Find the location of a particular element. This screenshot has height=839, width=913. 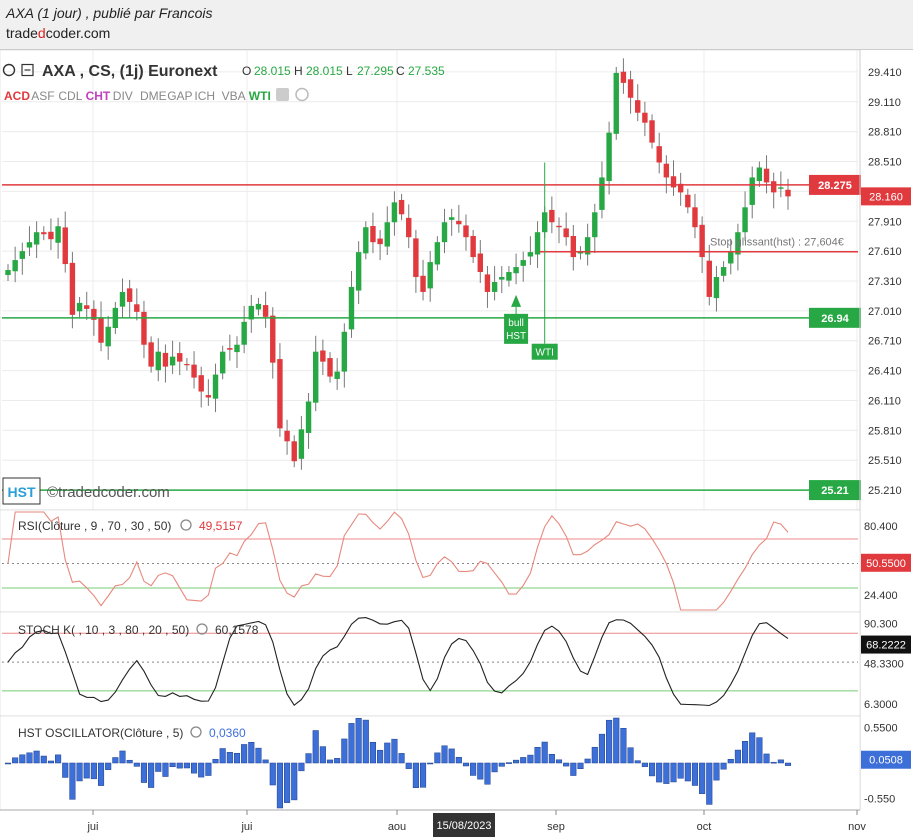

price-tick-label: 27.910 is located at coordinates (885, 222).